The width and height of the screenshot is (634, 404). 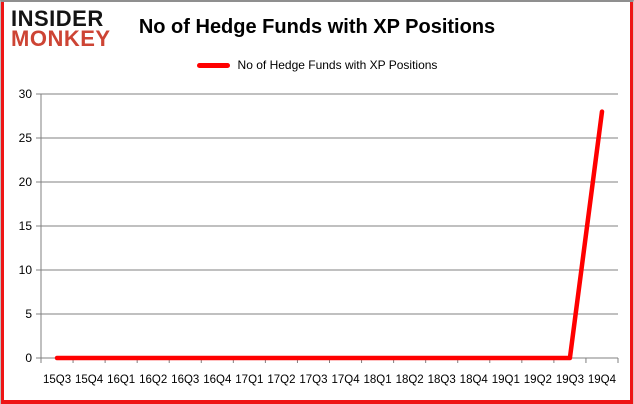 What do you see at coordinates (26, 226) in the screenshot?
I see `y-axis-label-15: 15` at bounding box center [26, 226].